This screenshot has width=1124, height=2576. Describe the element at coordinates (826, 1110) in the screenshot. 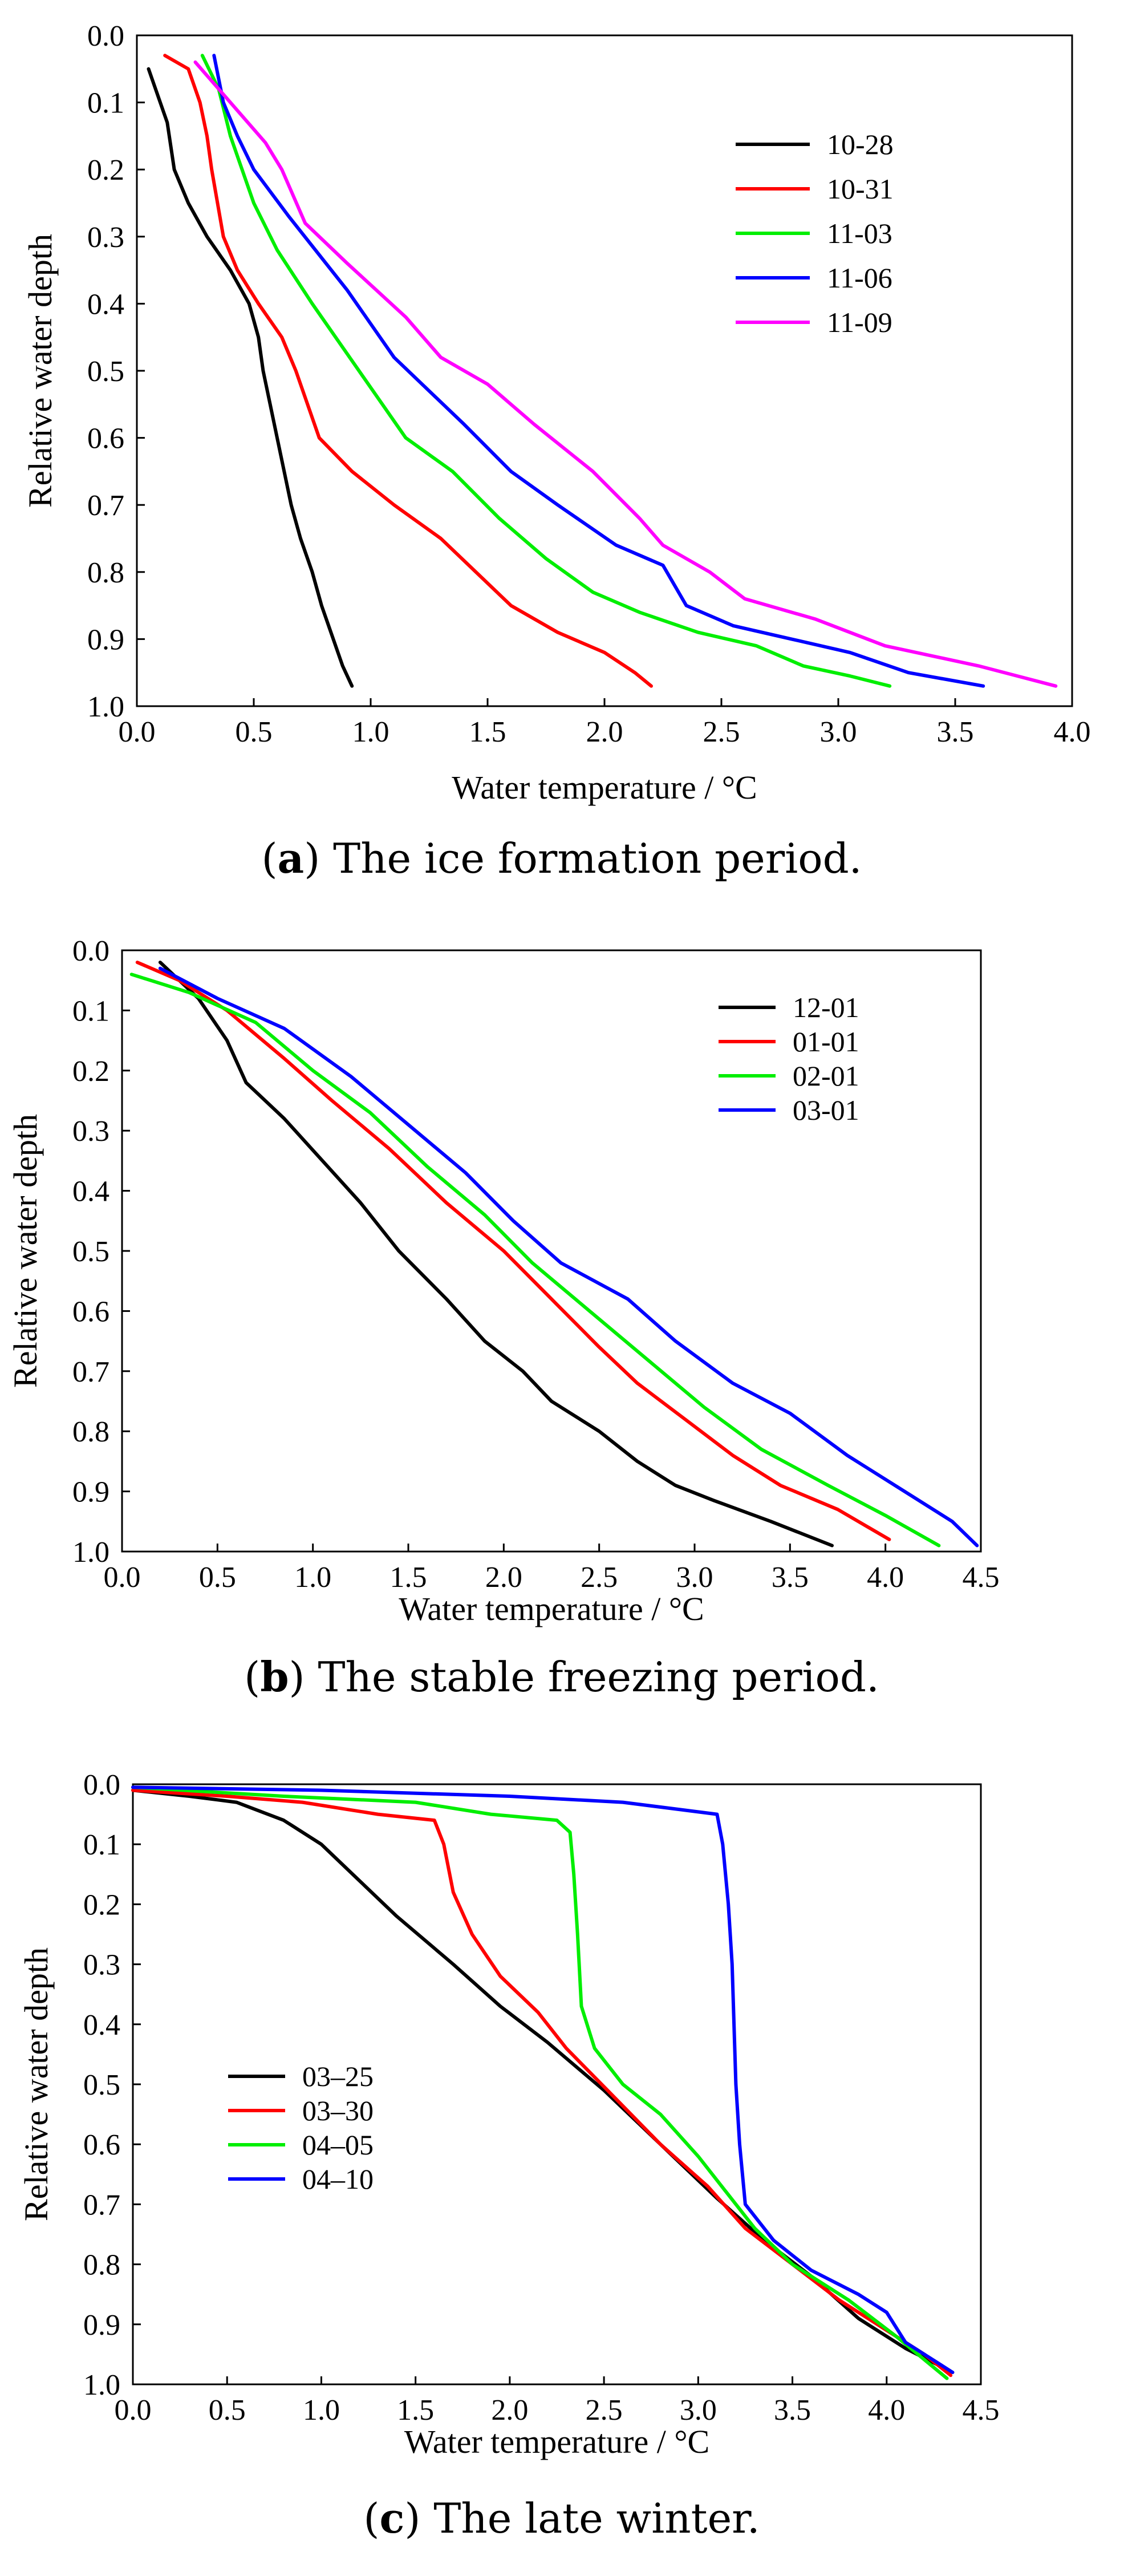

I see `legend-label: 03-01` at that location.